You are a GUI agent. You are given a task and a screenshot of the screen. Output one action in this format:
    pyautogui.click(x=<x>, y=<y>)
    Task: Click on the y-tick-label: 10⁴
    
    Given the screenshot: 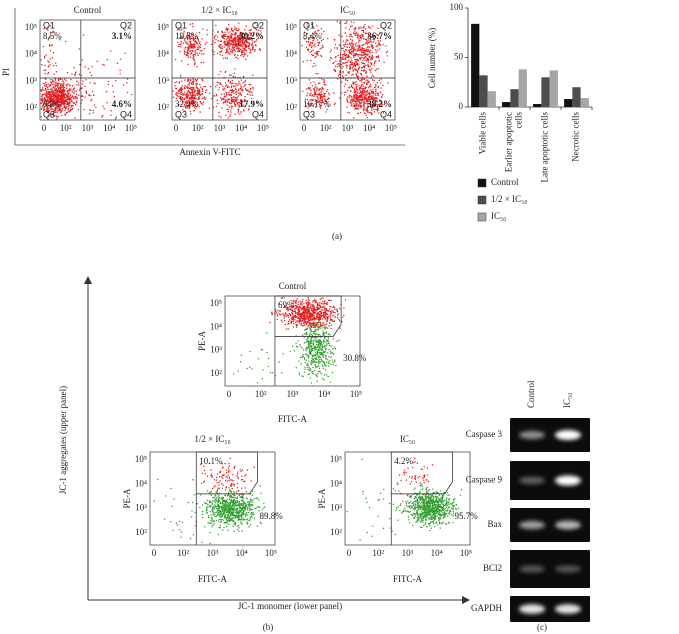 What is the action you would take?
    pyautogui.click(x=31, y=54)
    